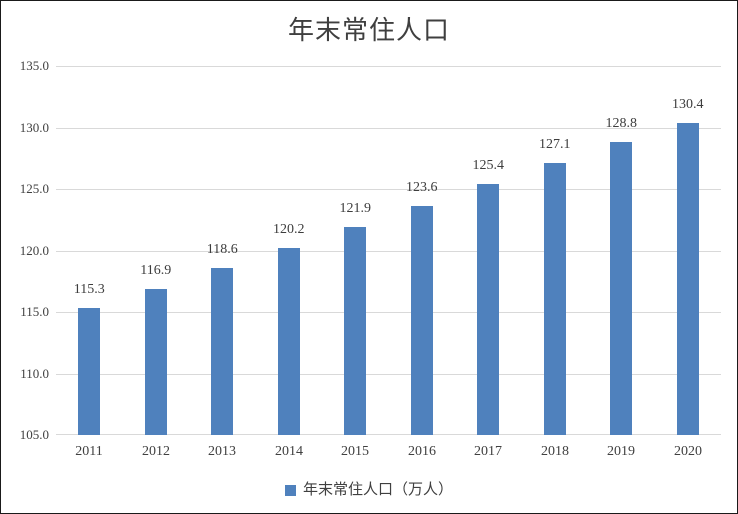 The width and height of the screenshot is (738, 514). Describe the element at coordinates (289, 229) in the screenshot. I see `bar-data-label: 120.2` at that location.